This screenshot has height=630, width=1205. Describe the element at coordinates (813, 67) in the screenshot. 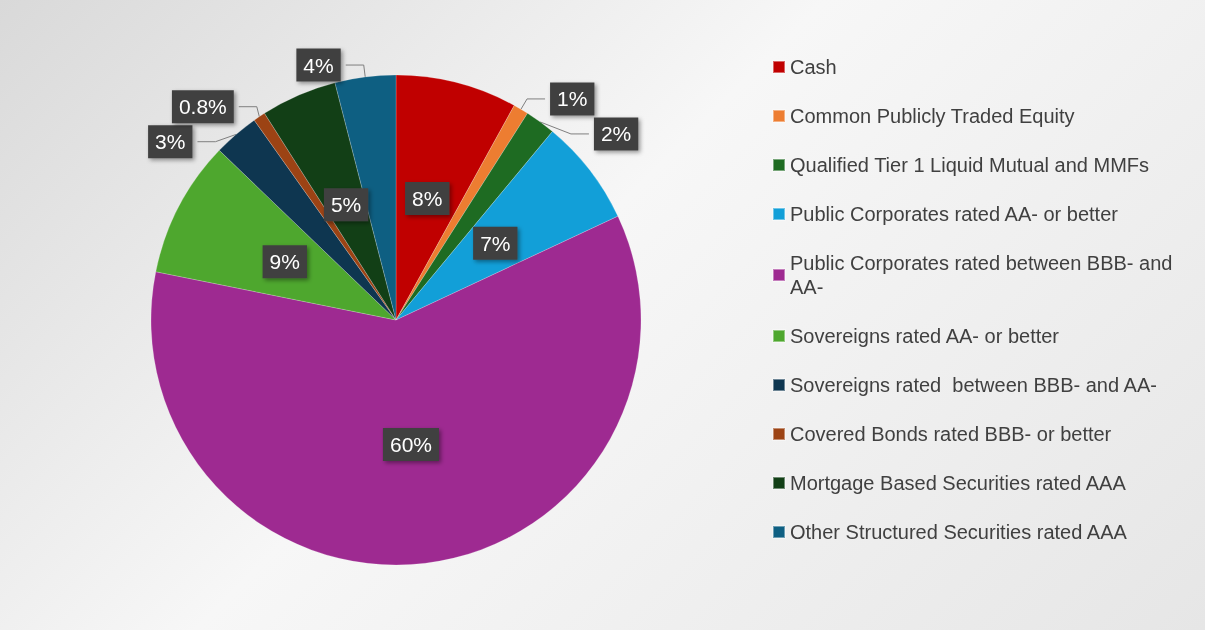

I see `legend-label: Cash` at that location.